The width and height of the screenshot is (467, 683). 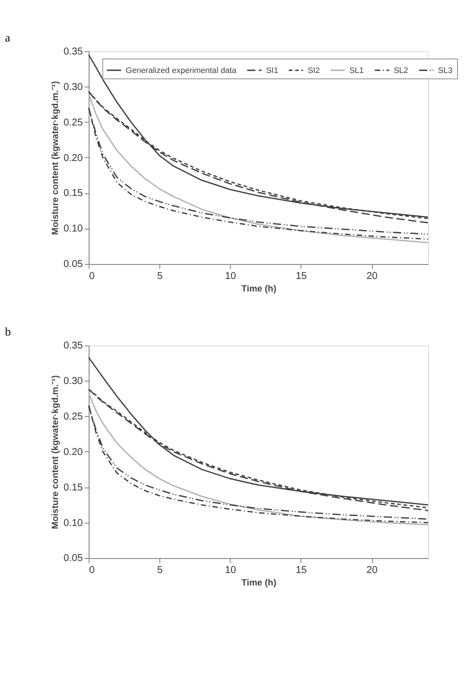 What do you see at coordinates (8, 331) in the screenshot?
I see `chart-title: b` at bounding box center [8, 331].